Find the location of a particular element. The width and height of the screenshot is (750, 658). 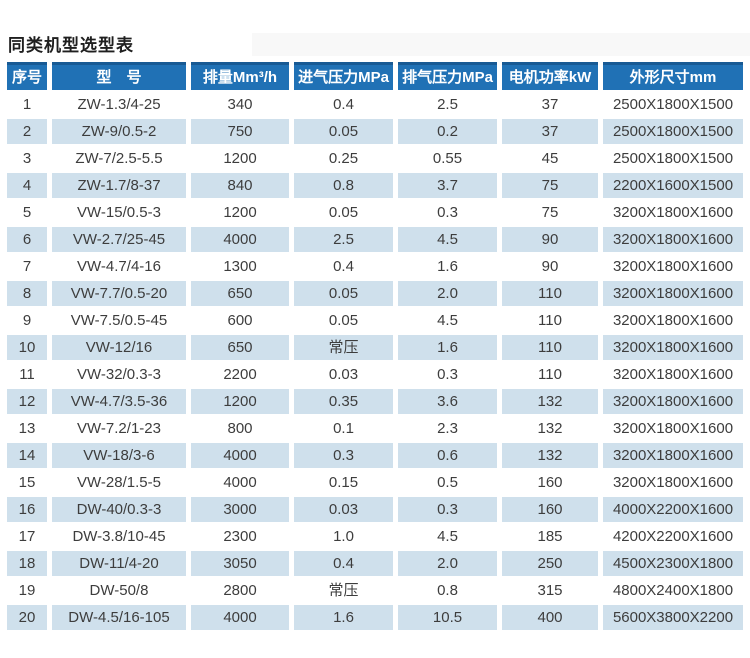

table-cell: 750 is located at coordinates (240, 131).